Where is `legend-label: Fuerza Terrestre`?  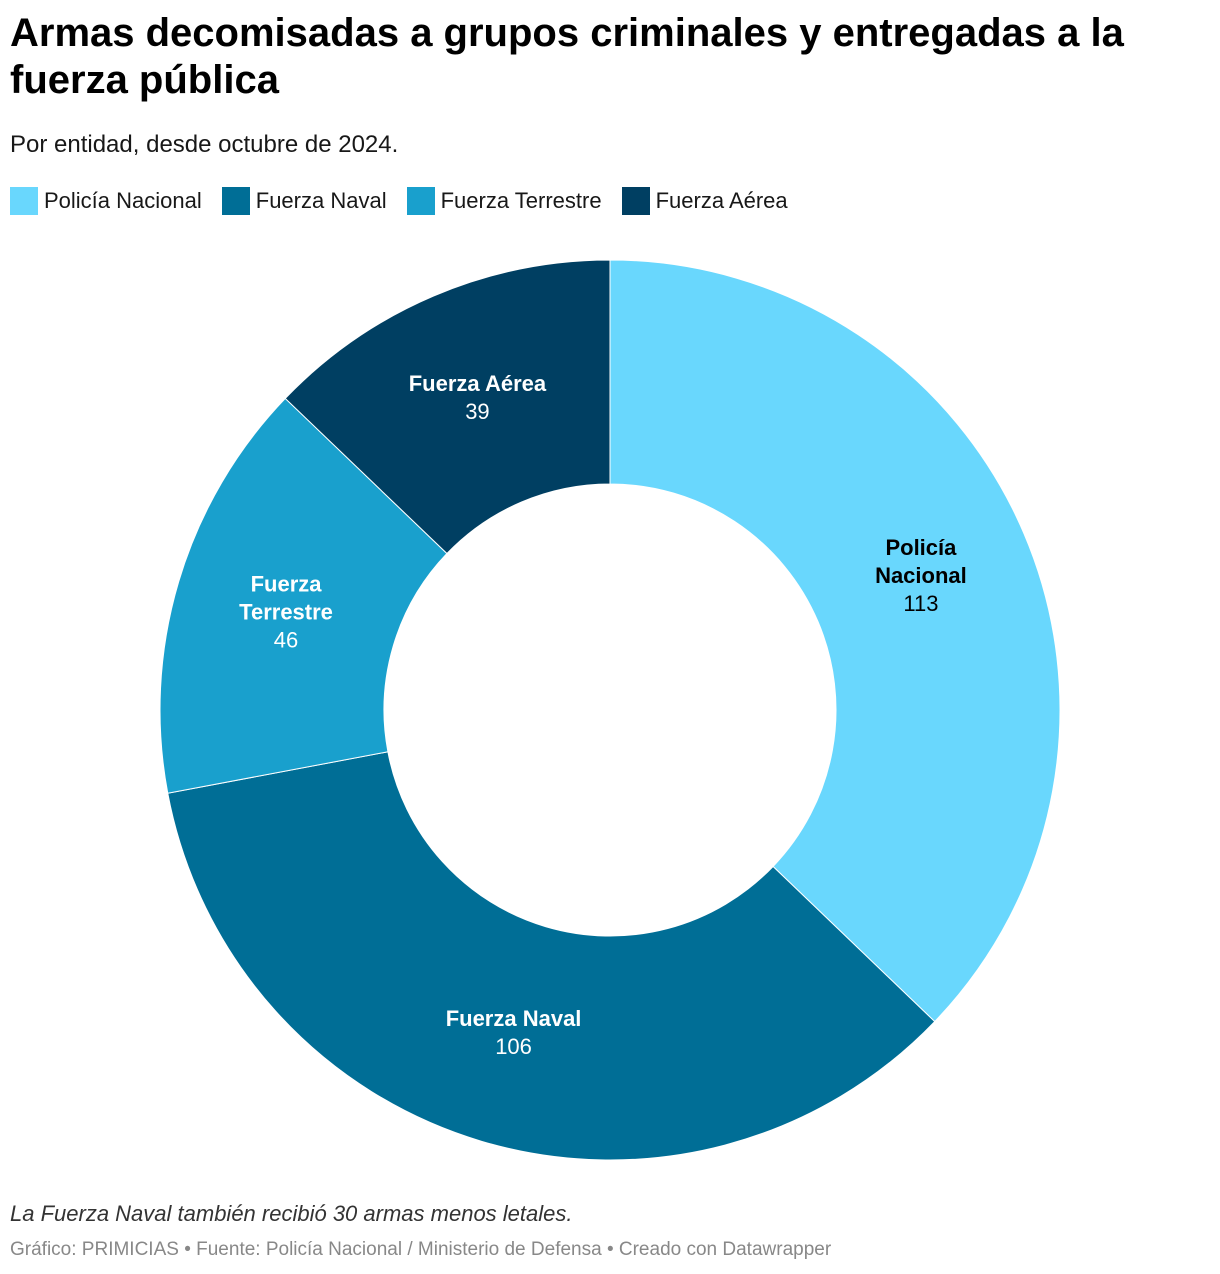
legend-label: Fuerza Terrestre is located at coordinates (521, 200).